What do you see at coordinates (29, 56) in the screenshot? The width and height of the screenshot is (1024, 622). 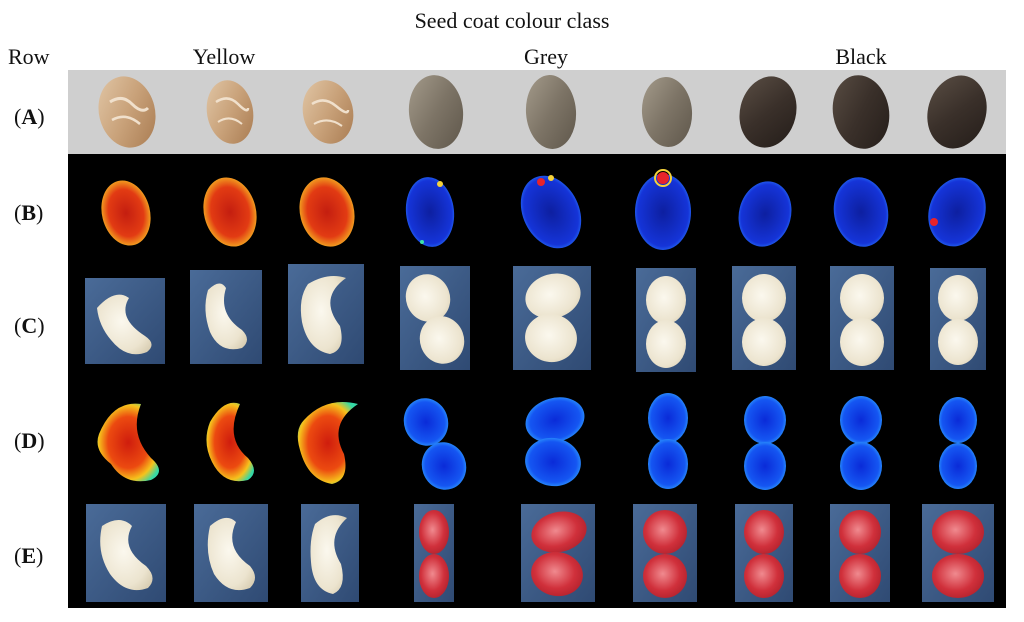 I see `row-header: Row` at bounding box center [29, 56].